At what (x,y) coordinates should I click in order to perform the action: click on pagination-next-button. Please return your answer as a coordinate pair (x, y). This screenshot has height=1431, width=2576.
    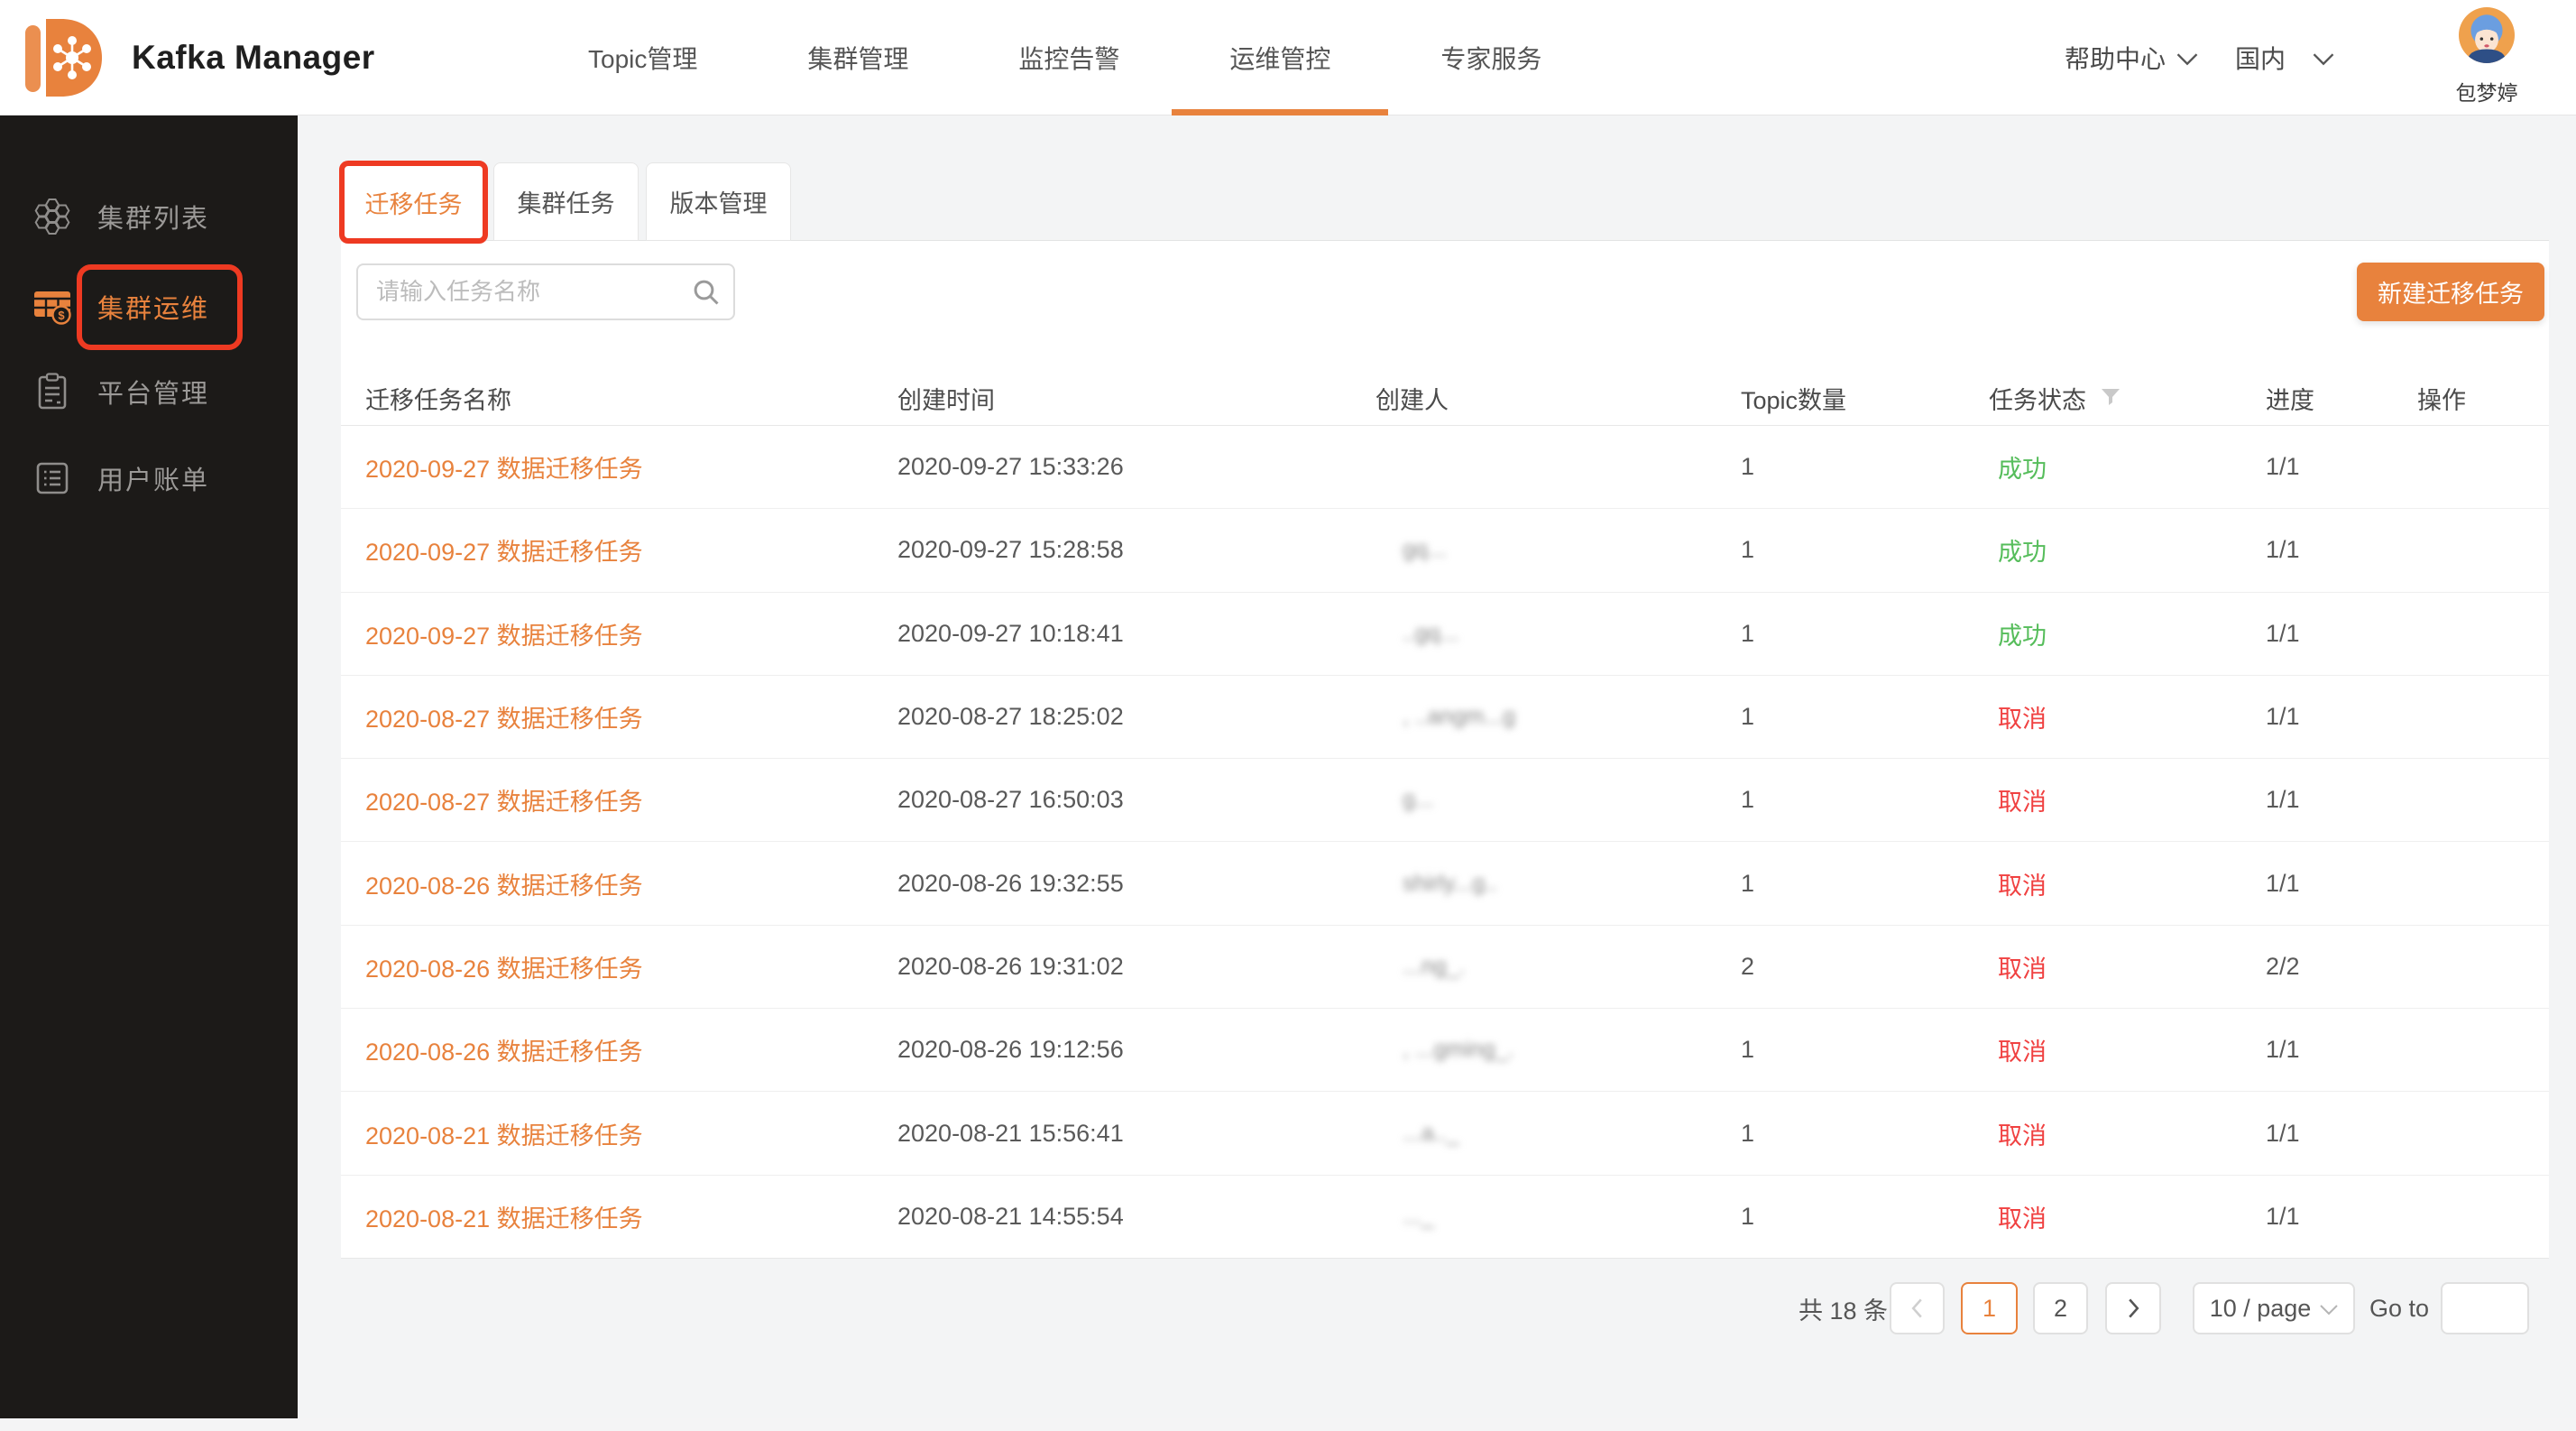
    Looking at the image, I should click on (2133, 1308).